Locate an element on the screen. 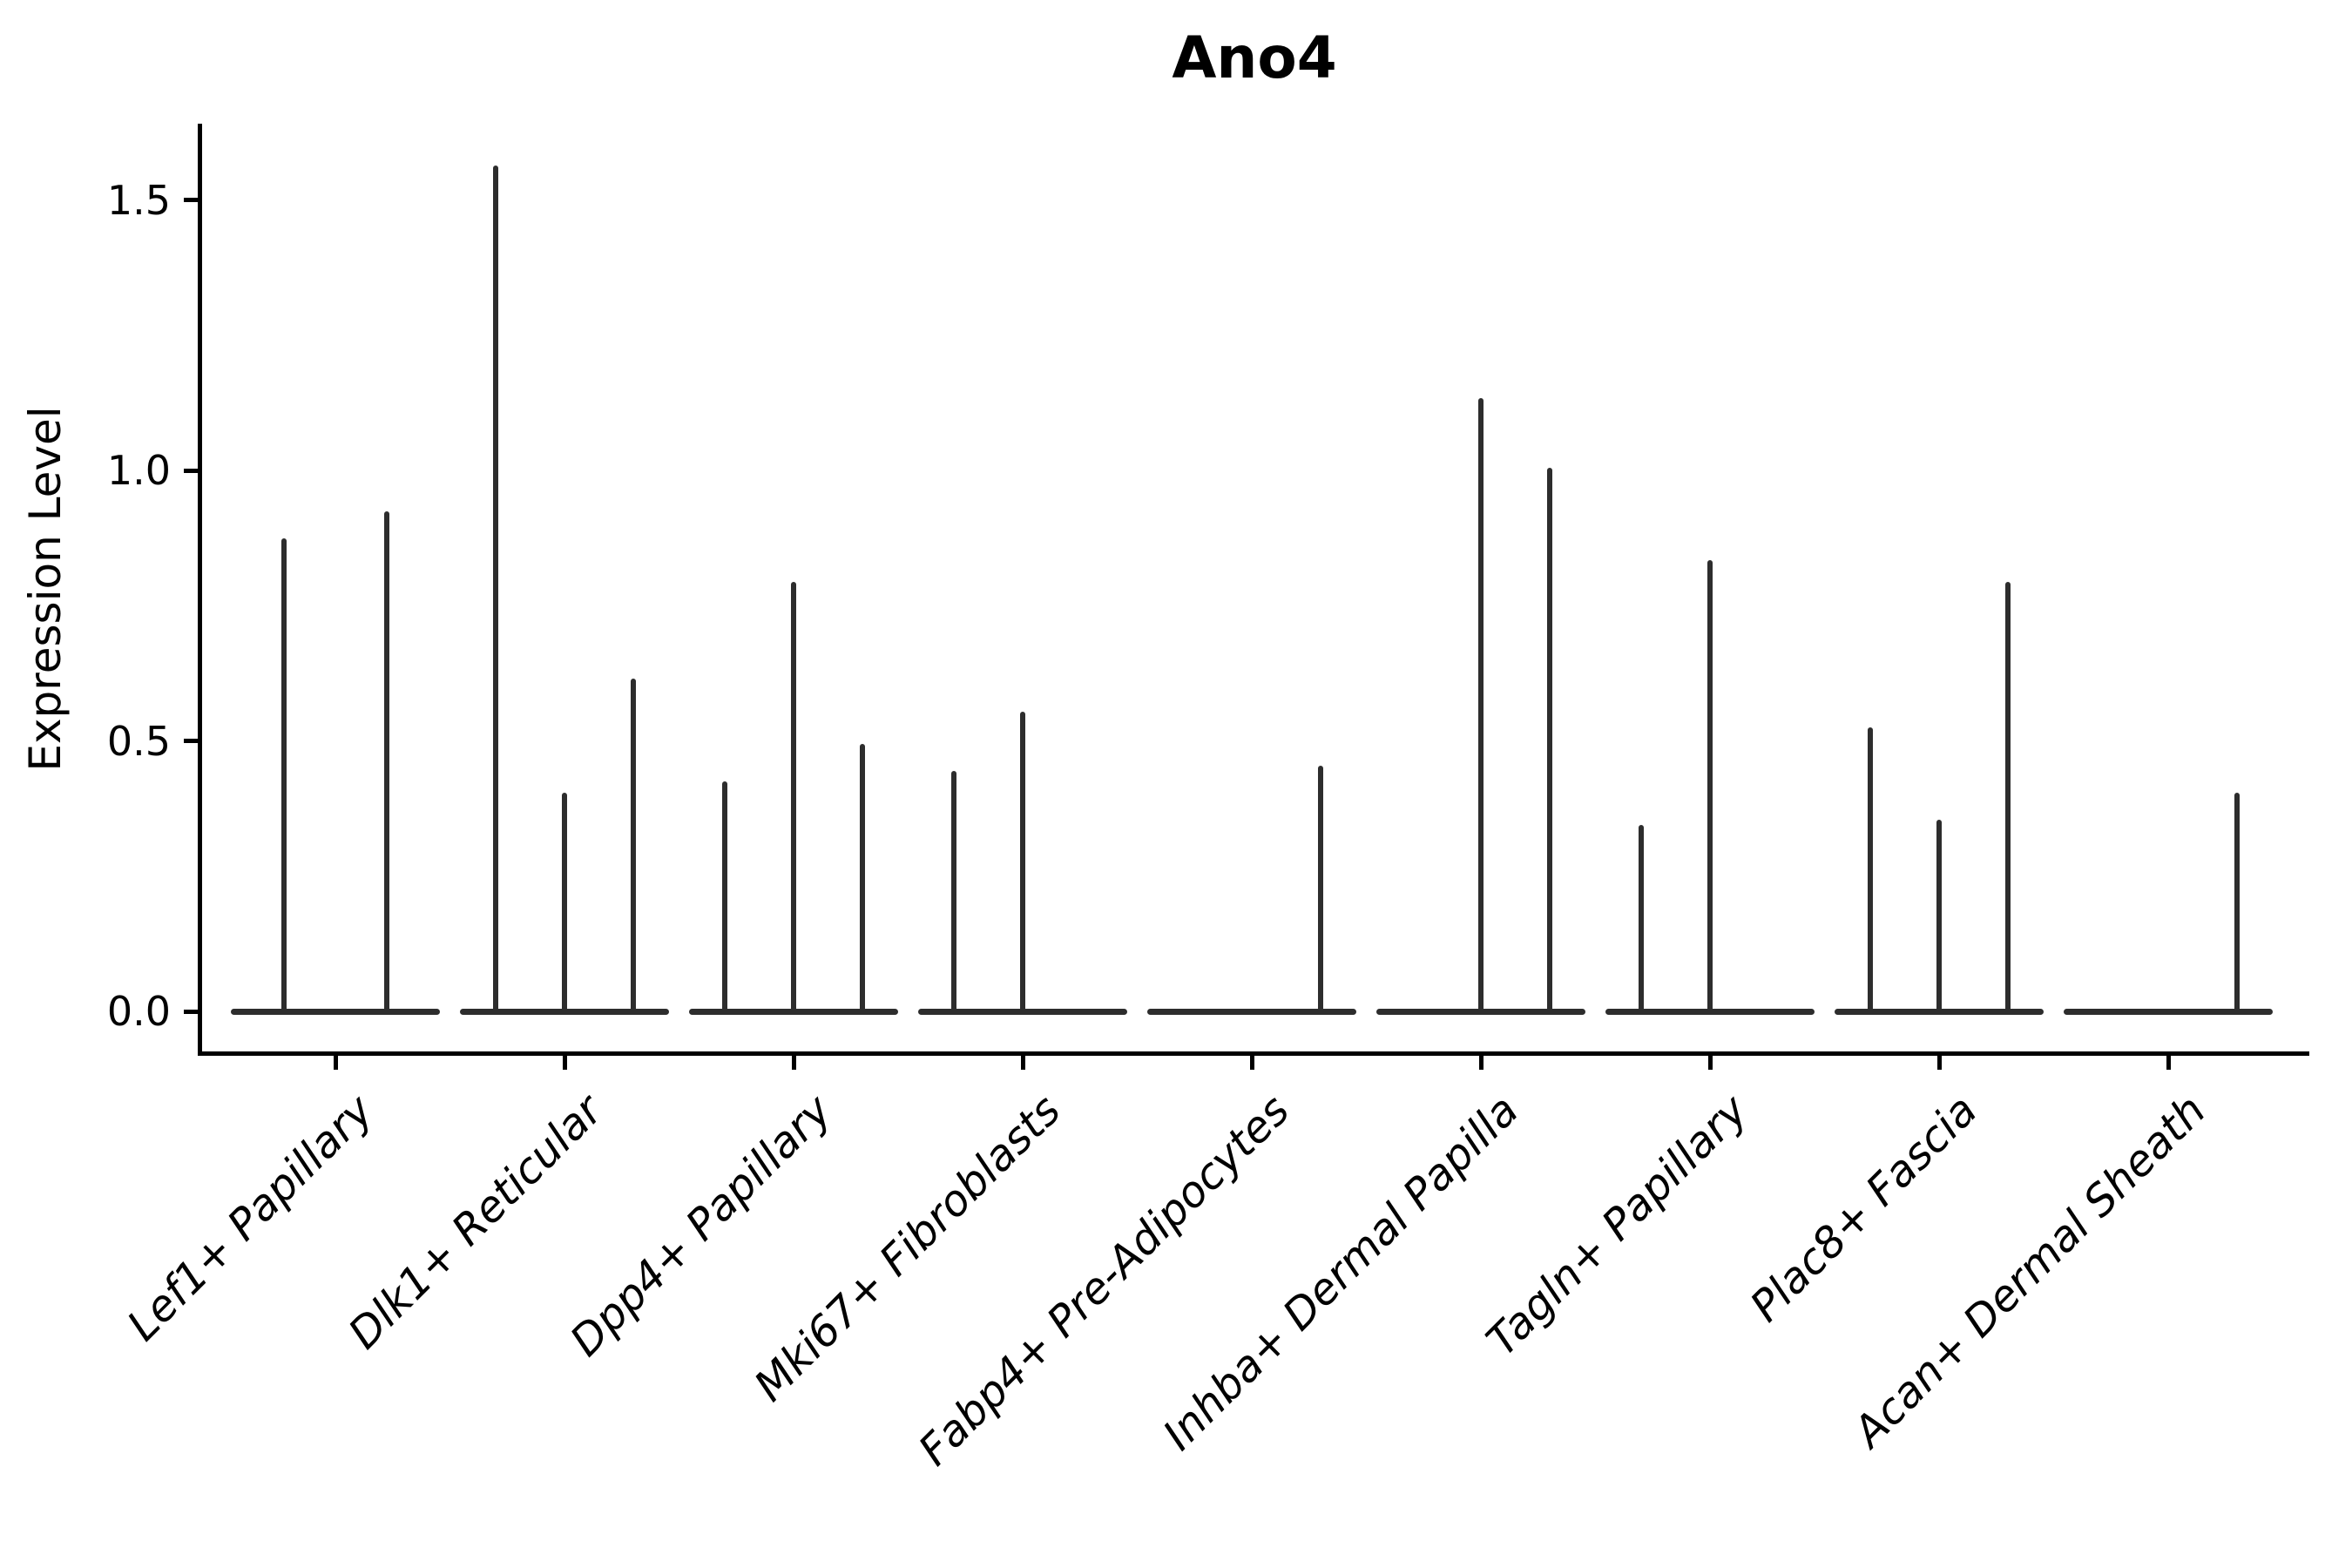  x-tick-label: Lef1+ Papillary is located at coordinates (250, 1218).